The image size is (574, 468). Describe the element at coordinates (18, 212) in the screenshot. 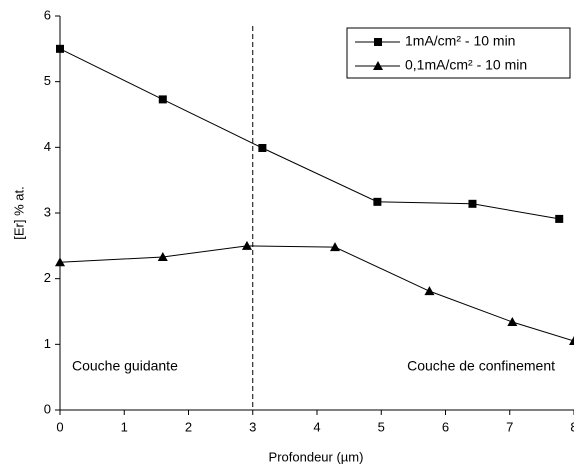

I see `y-axis-label: [Er] % at.` at that location.